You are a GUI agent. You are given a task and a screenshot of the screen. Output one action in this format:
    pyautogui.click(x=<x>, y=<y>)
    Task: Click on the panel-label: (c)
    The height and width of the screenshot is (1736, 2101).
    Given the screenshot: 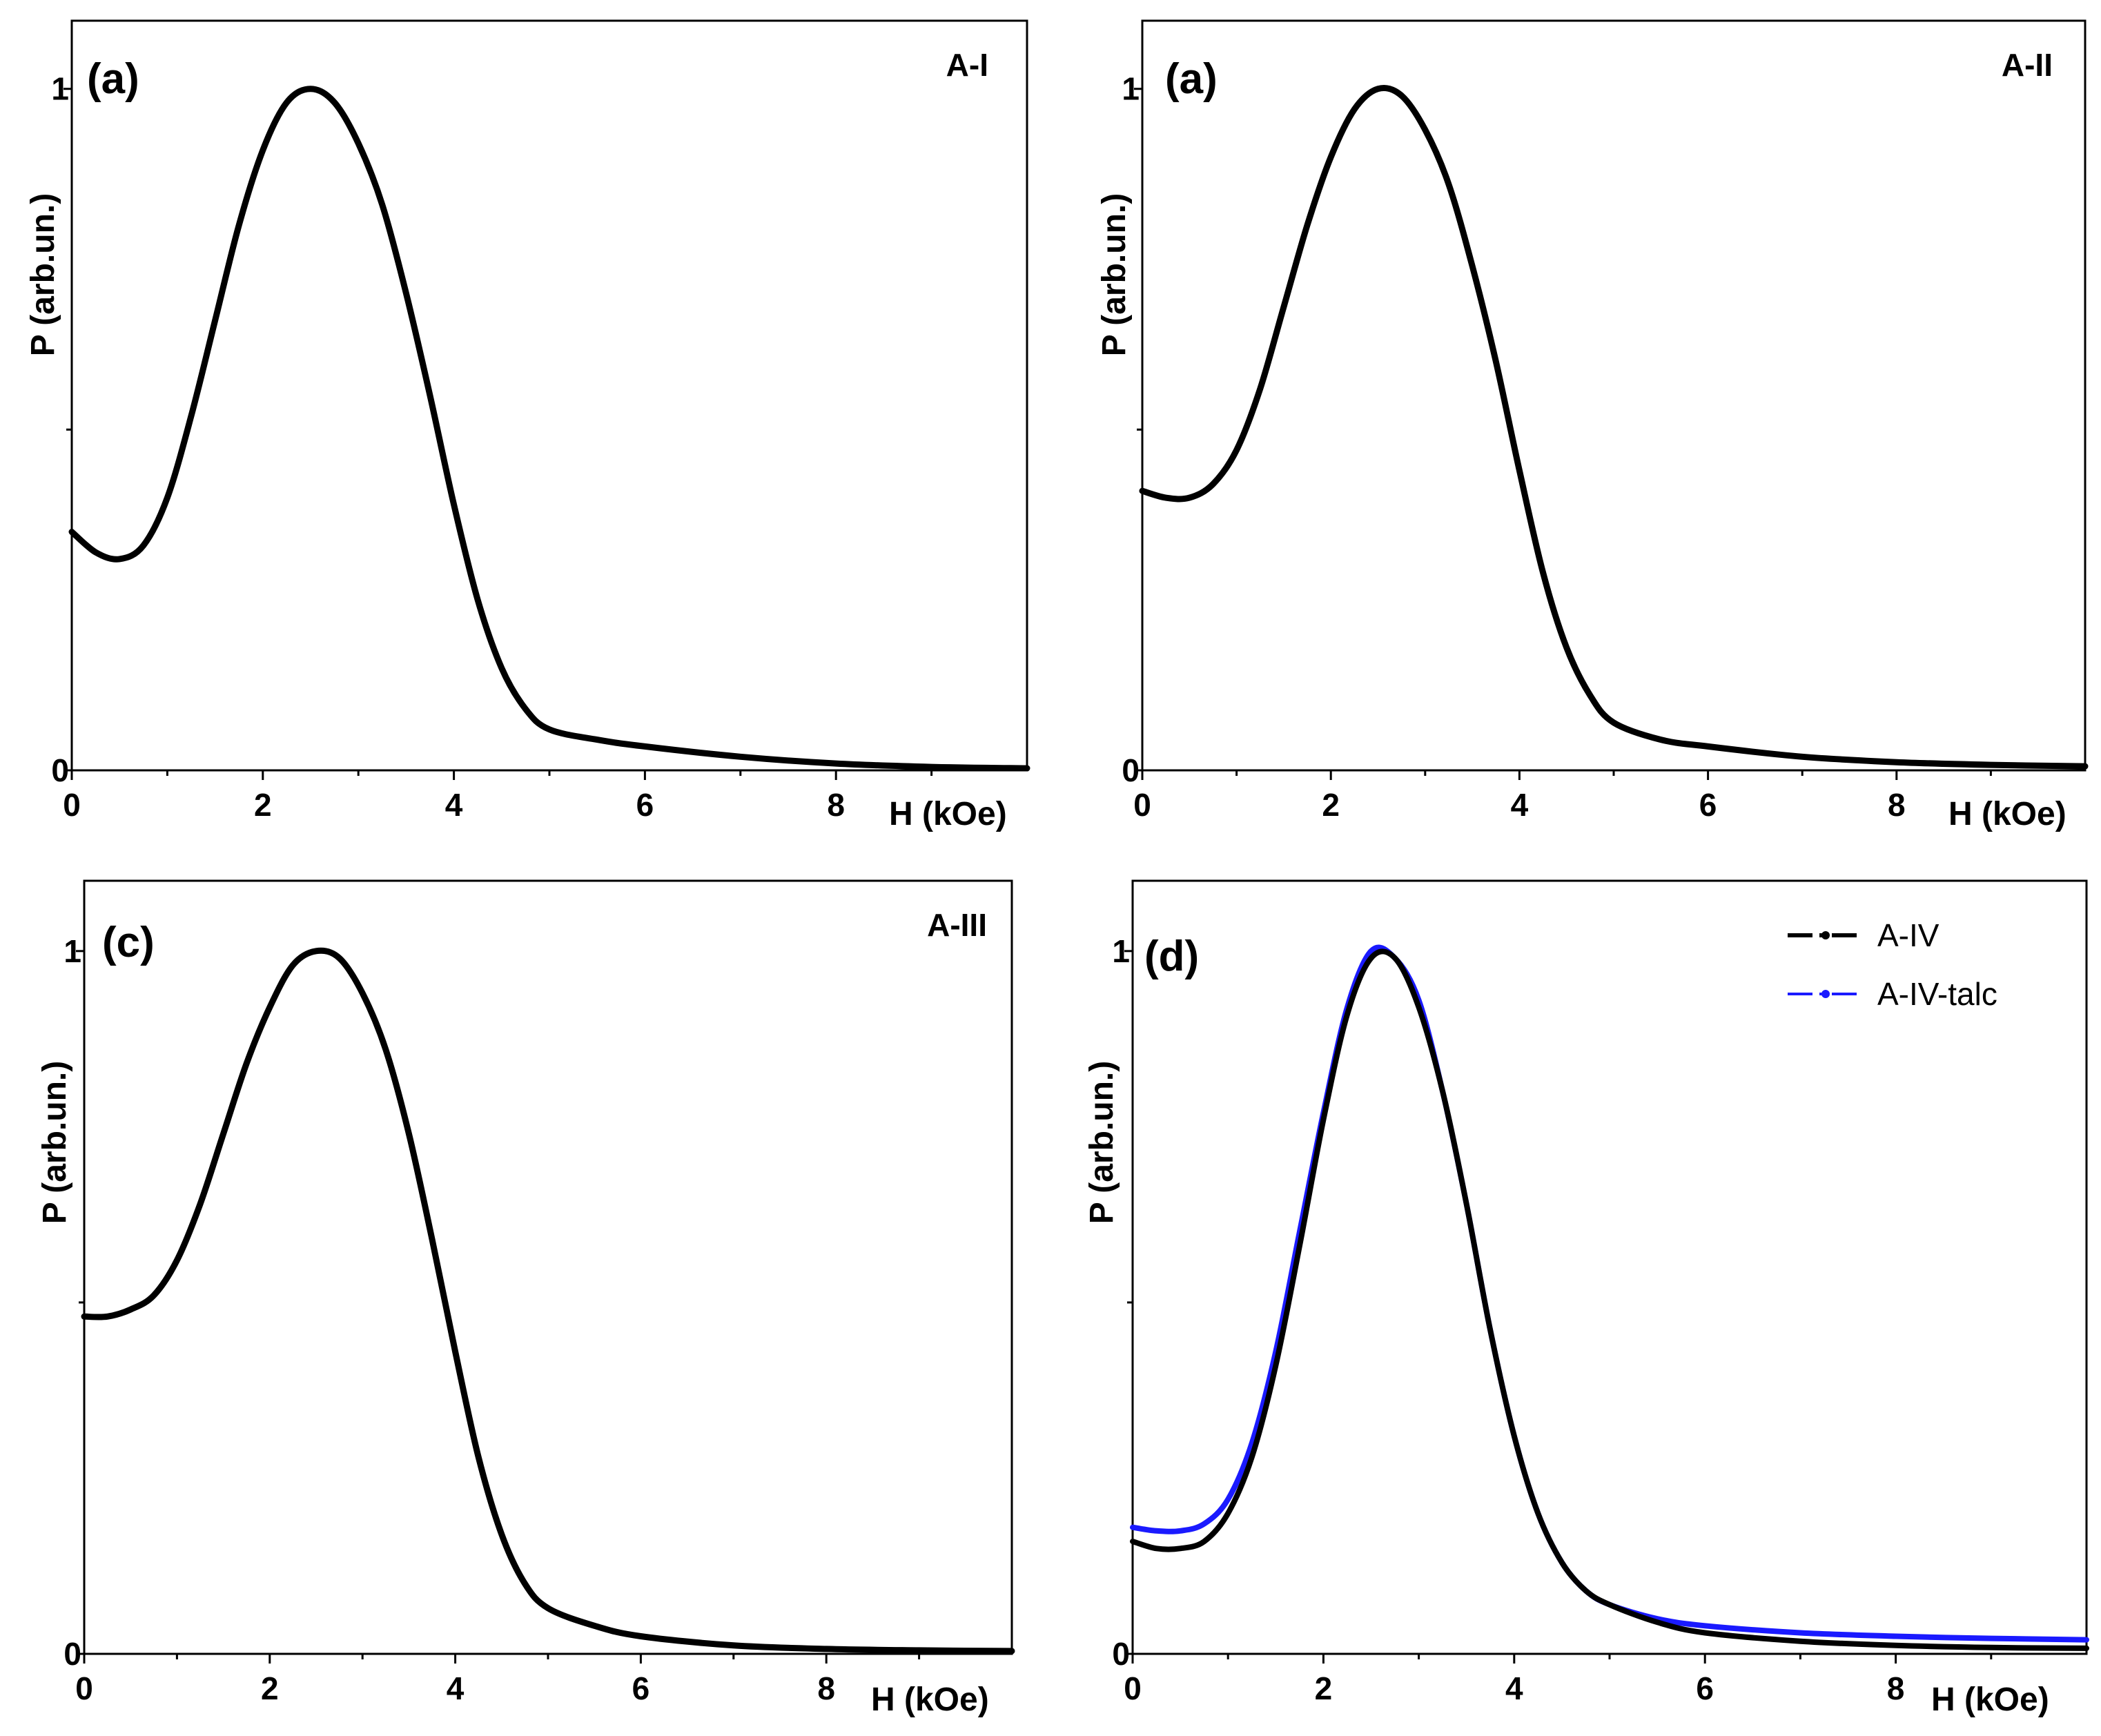 What is the action you would take?
    pyautogui.click(x=128, y=942)
    